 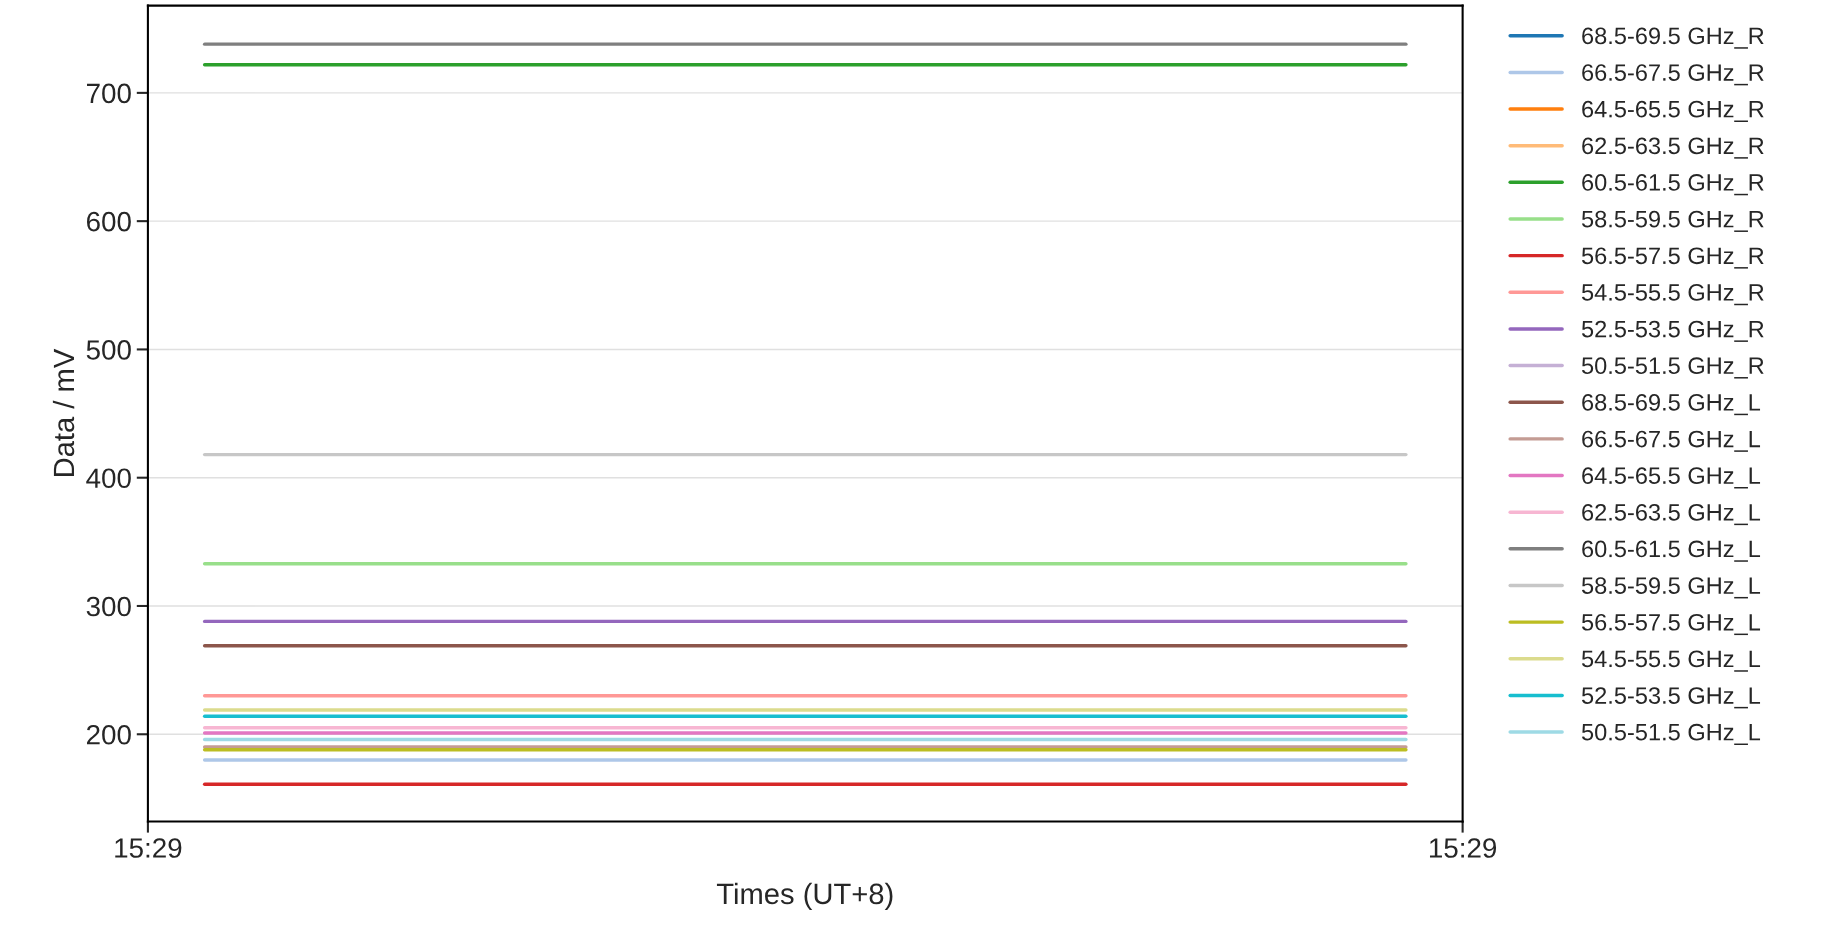 What do you see at coordinates (1671, 624) in the screenshot?
I see `legend-label: 56.5-57.5 GHz_L` at bounding box center [1671, 624].